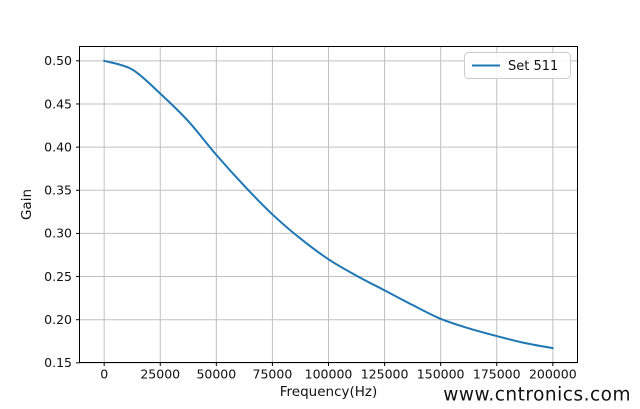 The image size is (640, 409). I want to click on y-tick-label: 0.45, so click(58, 103).